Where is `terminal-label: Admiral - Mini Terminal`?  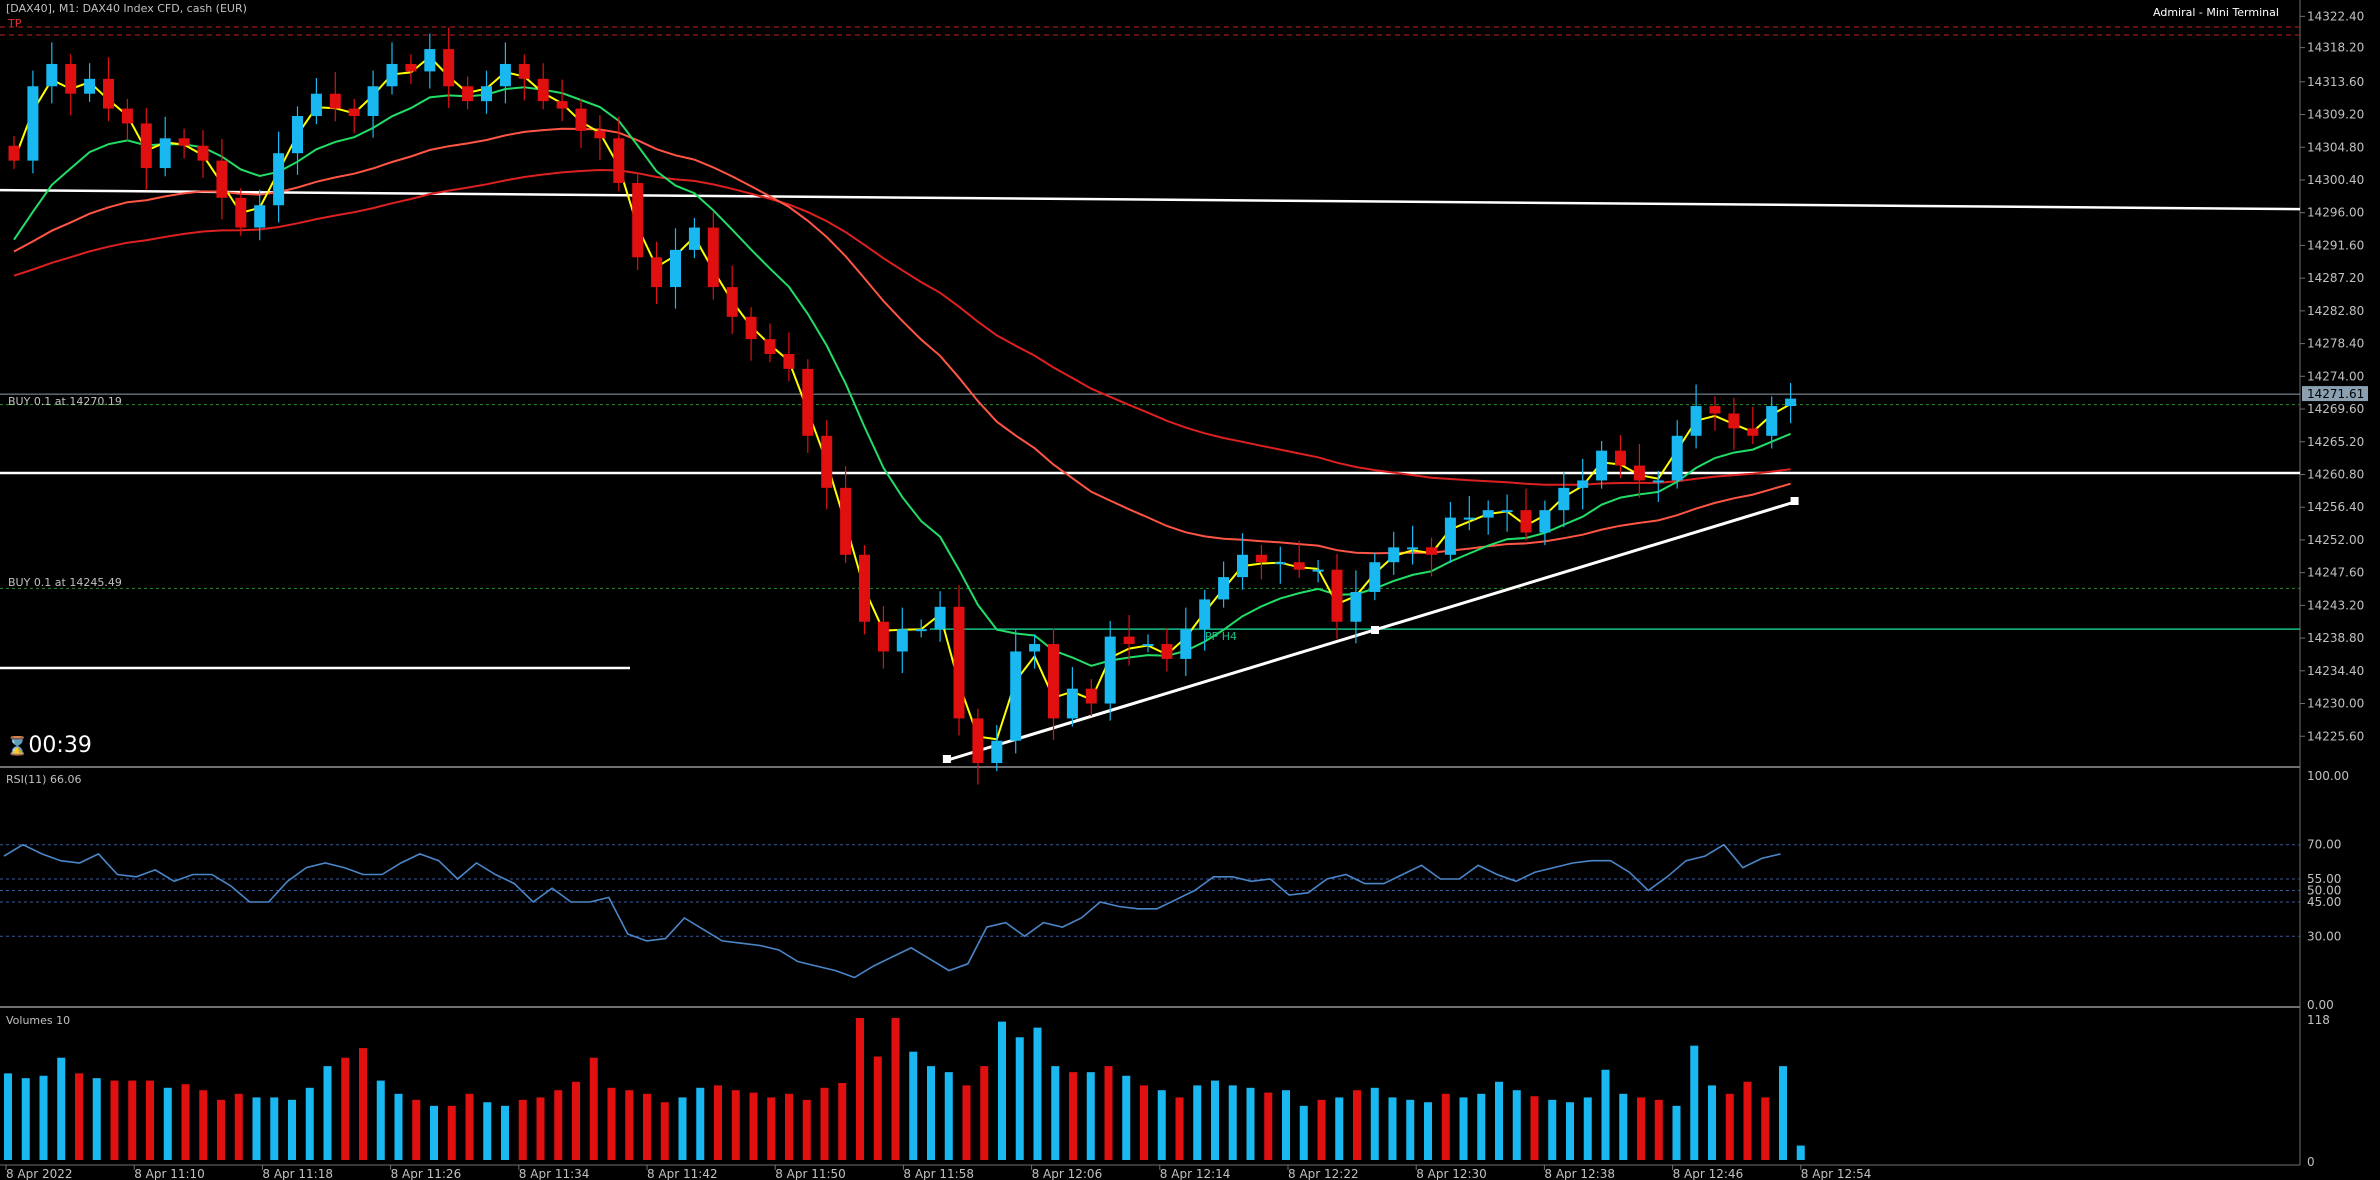 terminal-label: Admiral - Mini Terminal is located at coordinates (2216, 12).